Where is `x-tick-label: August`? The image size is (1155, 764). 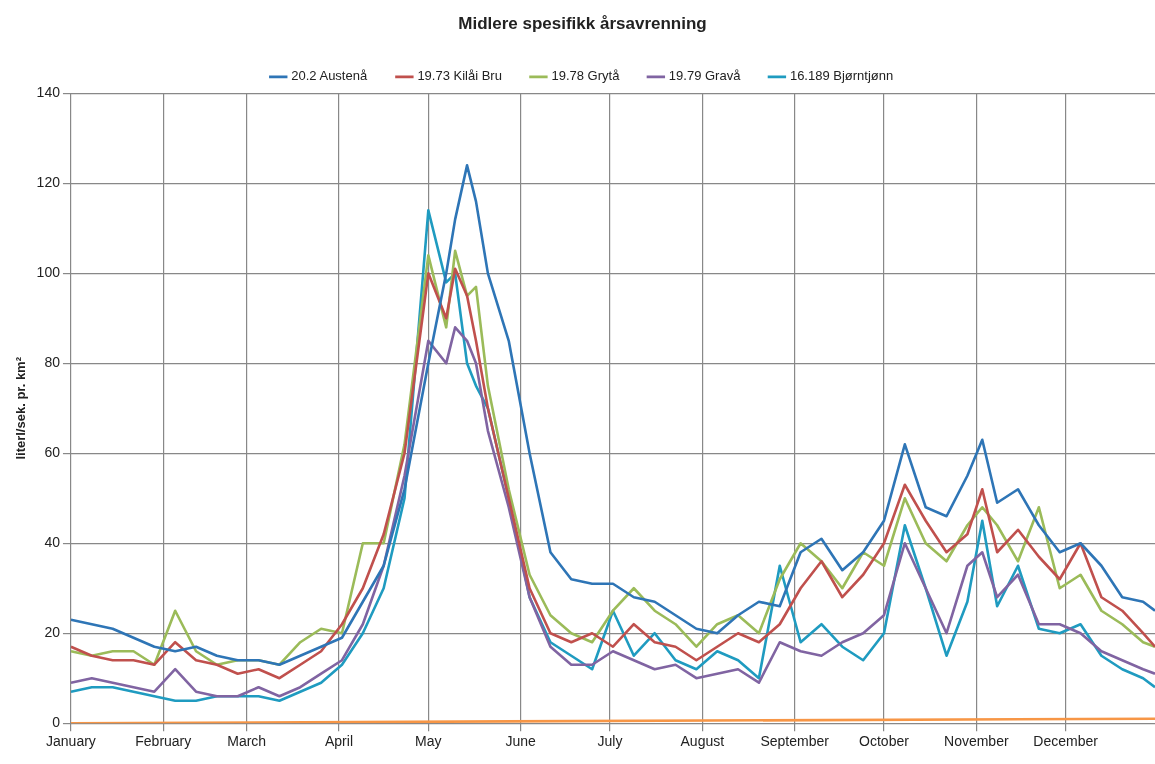 x-tick-label: August is located at coordinates (702, 741).